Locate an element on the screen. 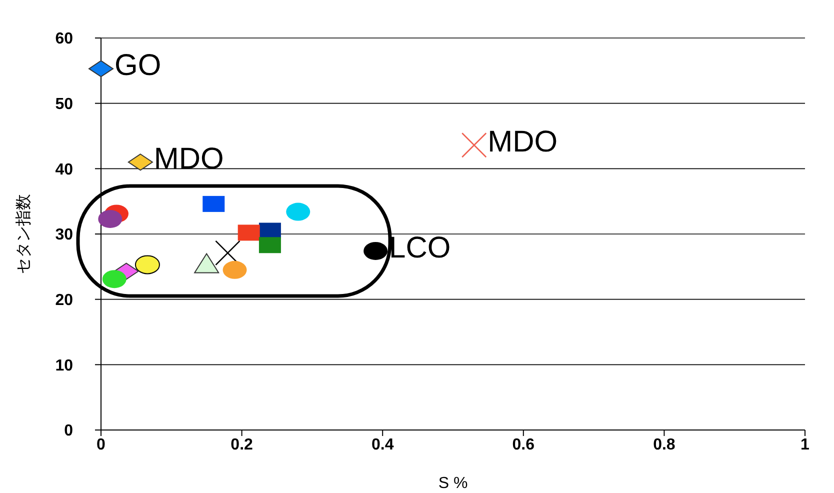 The width and height of the screenshot is (834, 493). x-axis-title: S % is located at coordinates (453, 483).